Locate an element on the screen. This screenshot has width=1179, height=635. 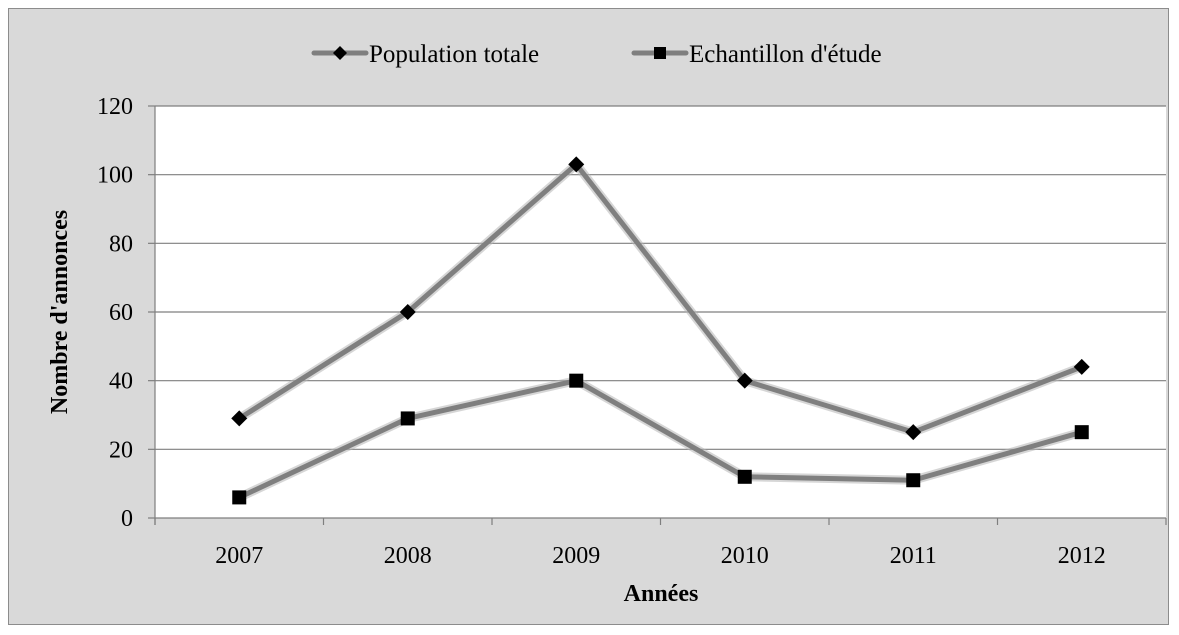
legend: Population totale Echantillon d'étude is located at coordinates (596, 54).